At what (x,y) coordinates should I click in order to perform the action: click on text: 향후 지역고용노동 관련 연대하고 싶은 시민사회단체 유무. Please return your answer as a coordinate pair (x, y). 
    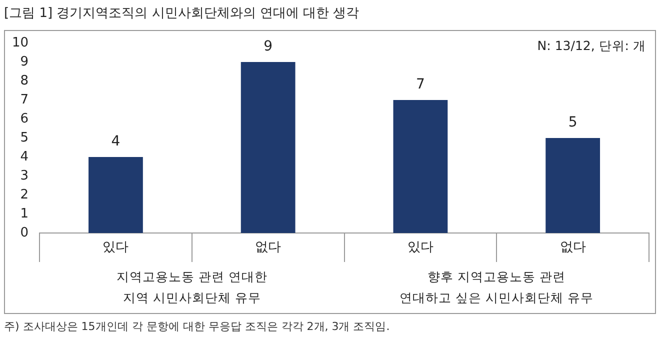
    Looking at the image, I should click on (496, 287).